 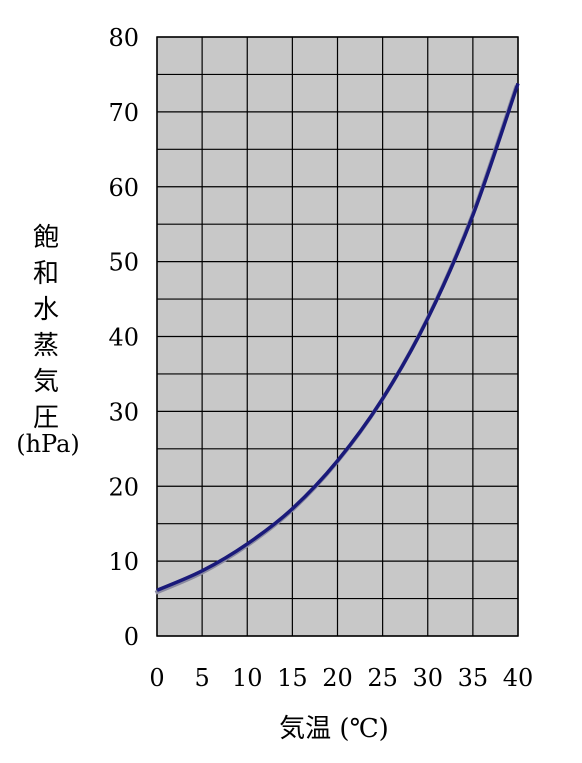 What do you see at coordinates (518, 678) in the screenshot?
I see `x-tick-label: 40` at bounding box center [518, 678].